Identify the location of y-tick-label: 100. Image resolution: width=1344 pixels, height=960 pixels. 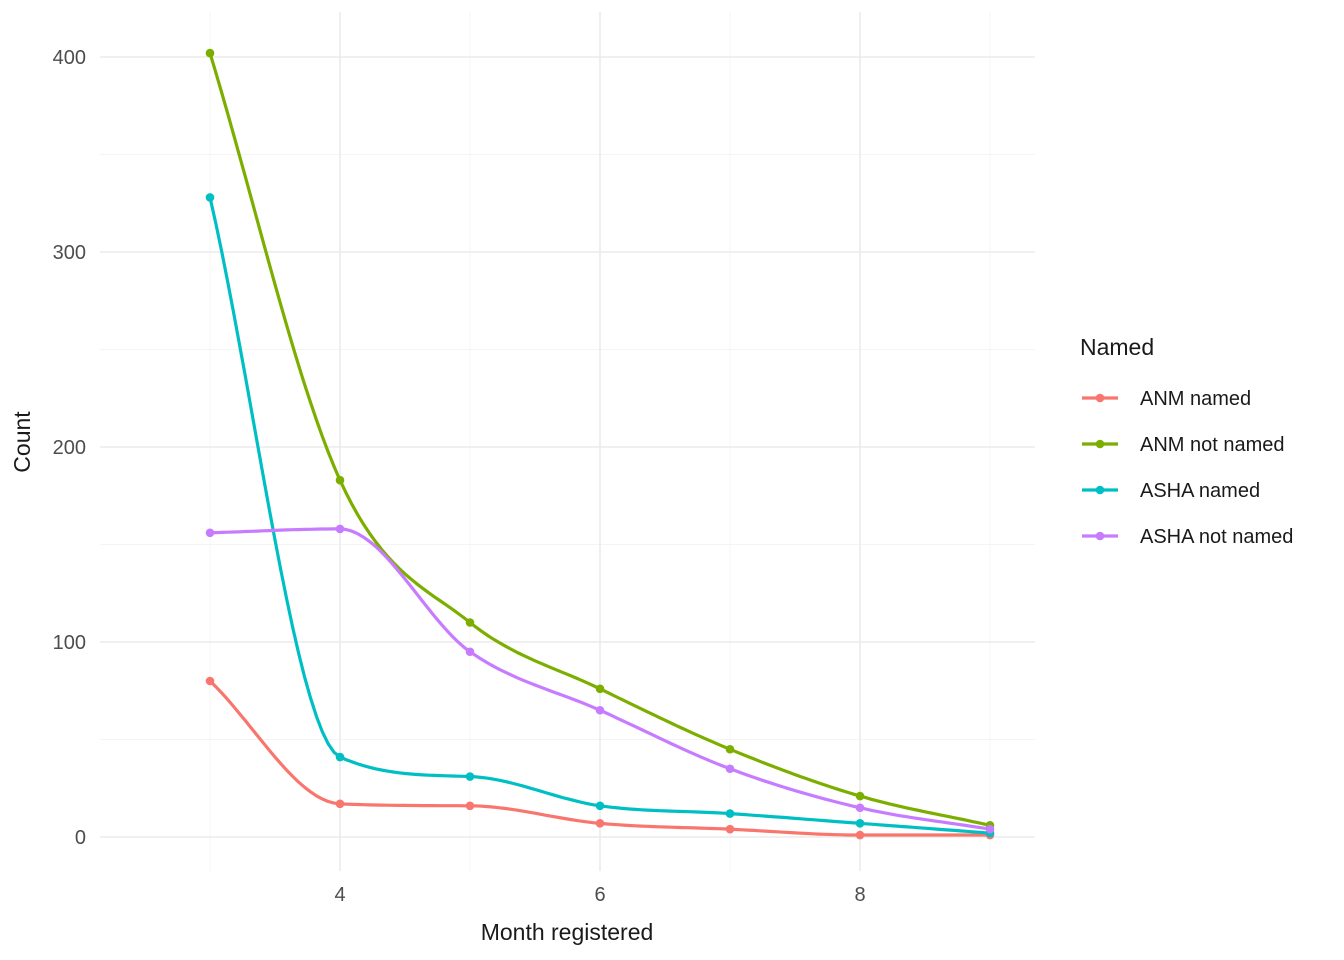
(69, 643).